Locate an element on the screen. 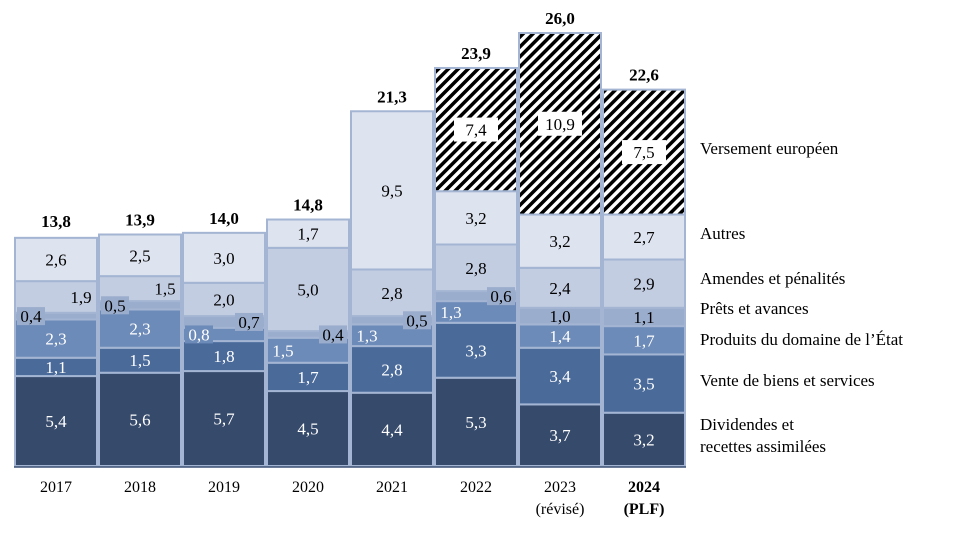 Image resolution: width=961 pixels, height=536 pixels. data-label: 2,4 is located at coordinates (560, 288).